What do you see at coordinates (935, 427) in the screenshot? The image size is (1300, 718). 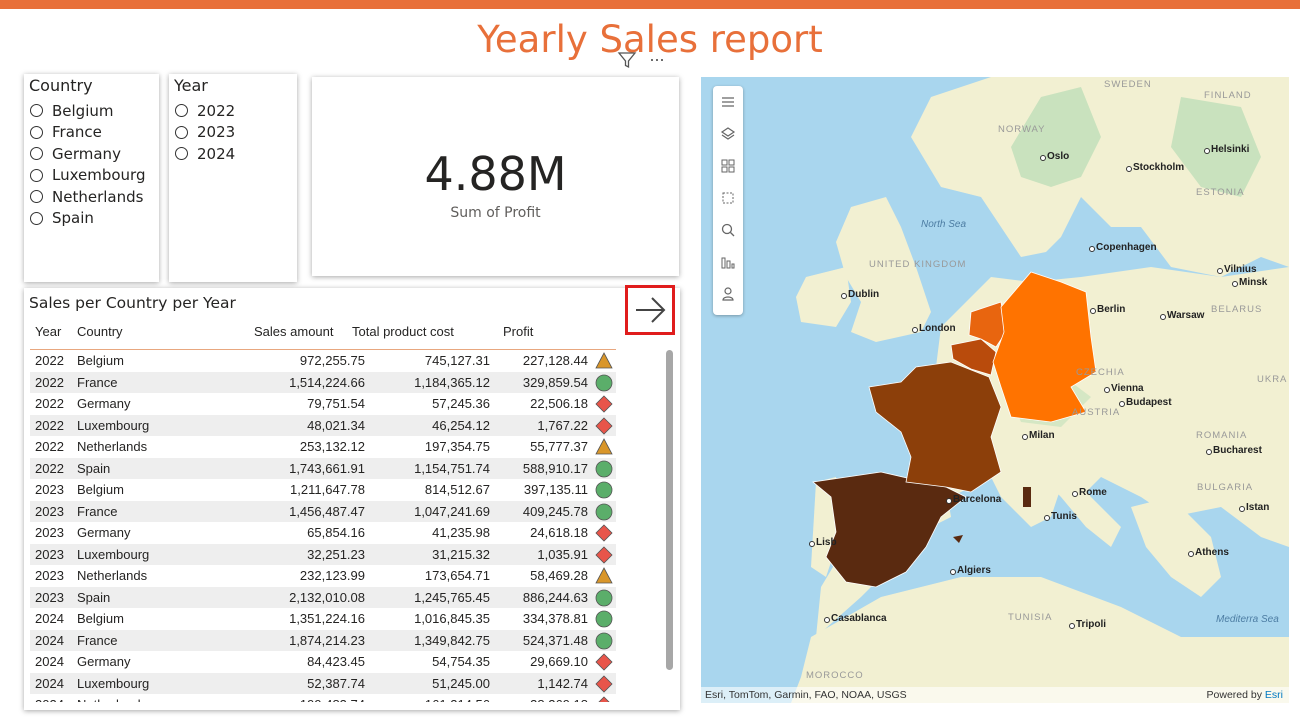 I see `region-france` at bounding box center [935, 427].